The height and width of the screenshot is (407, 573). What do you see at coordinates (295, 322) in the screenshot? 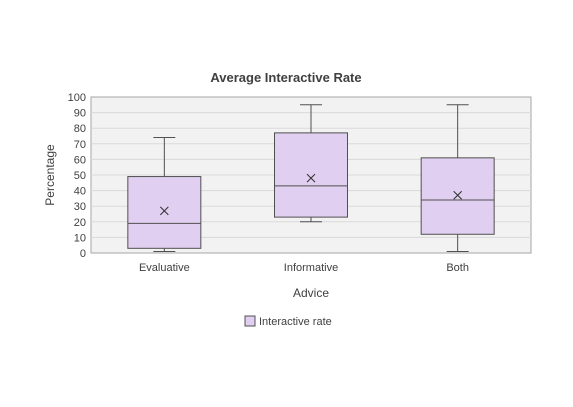
I see `legend-label: Interactive rate` at bounding box center [295, 322].